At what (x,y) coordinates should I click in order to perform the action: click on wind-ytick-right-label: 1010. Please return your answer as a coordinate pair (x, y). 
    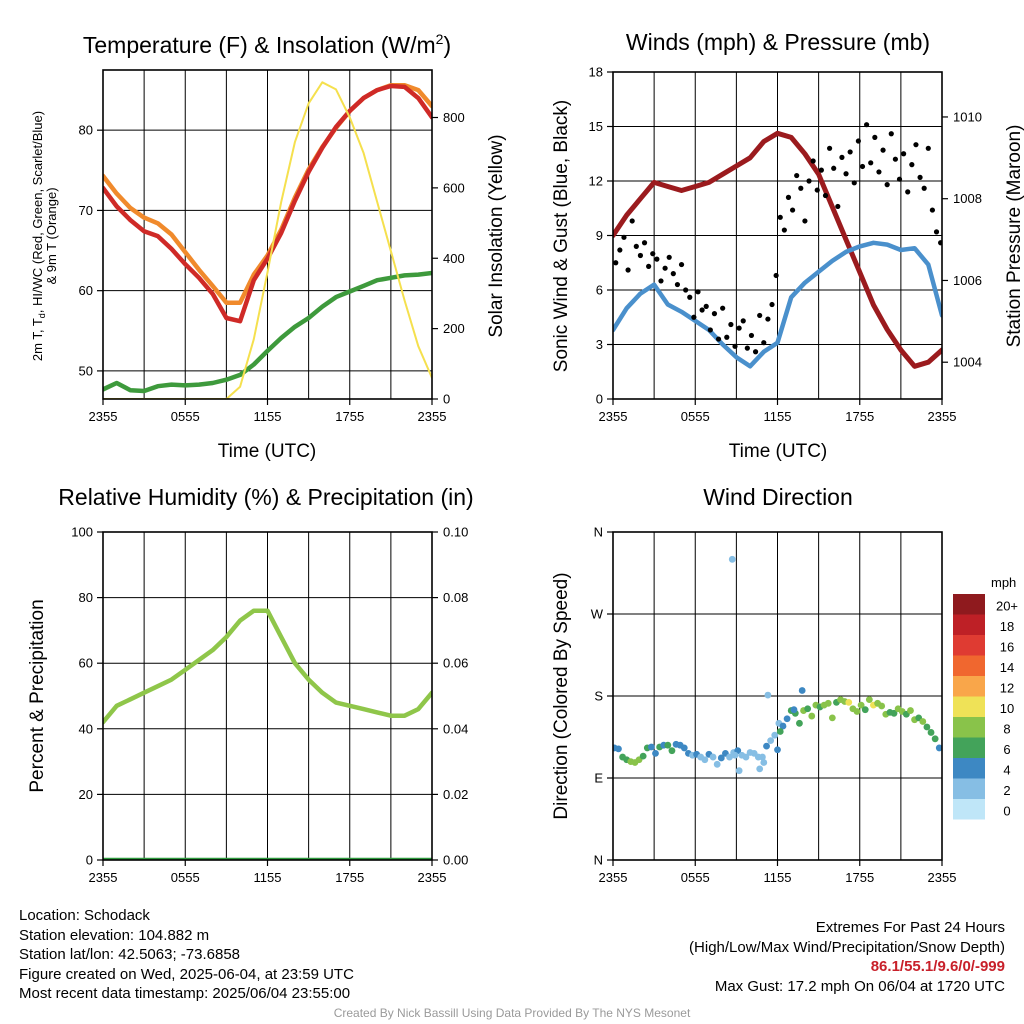
    Looking at the image, I should click on (967, 116).